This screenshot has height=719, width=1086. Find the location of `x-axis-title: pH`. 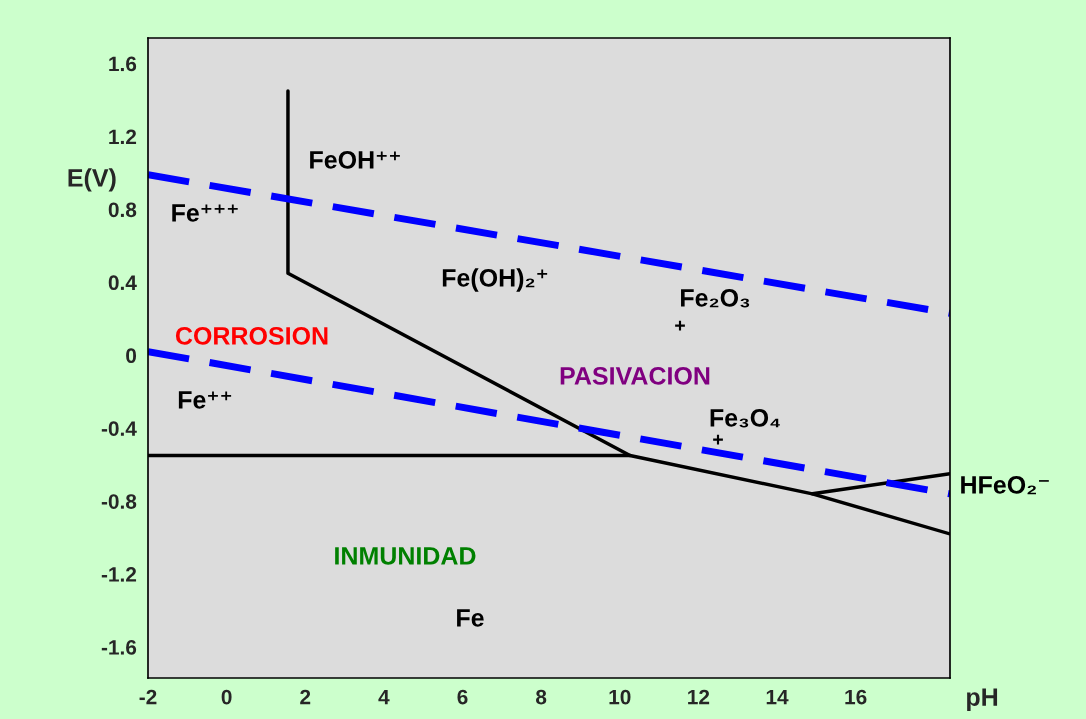

x-axis-title: pH is located at coordinates (982, 699).